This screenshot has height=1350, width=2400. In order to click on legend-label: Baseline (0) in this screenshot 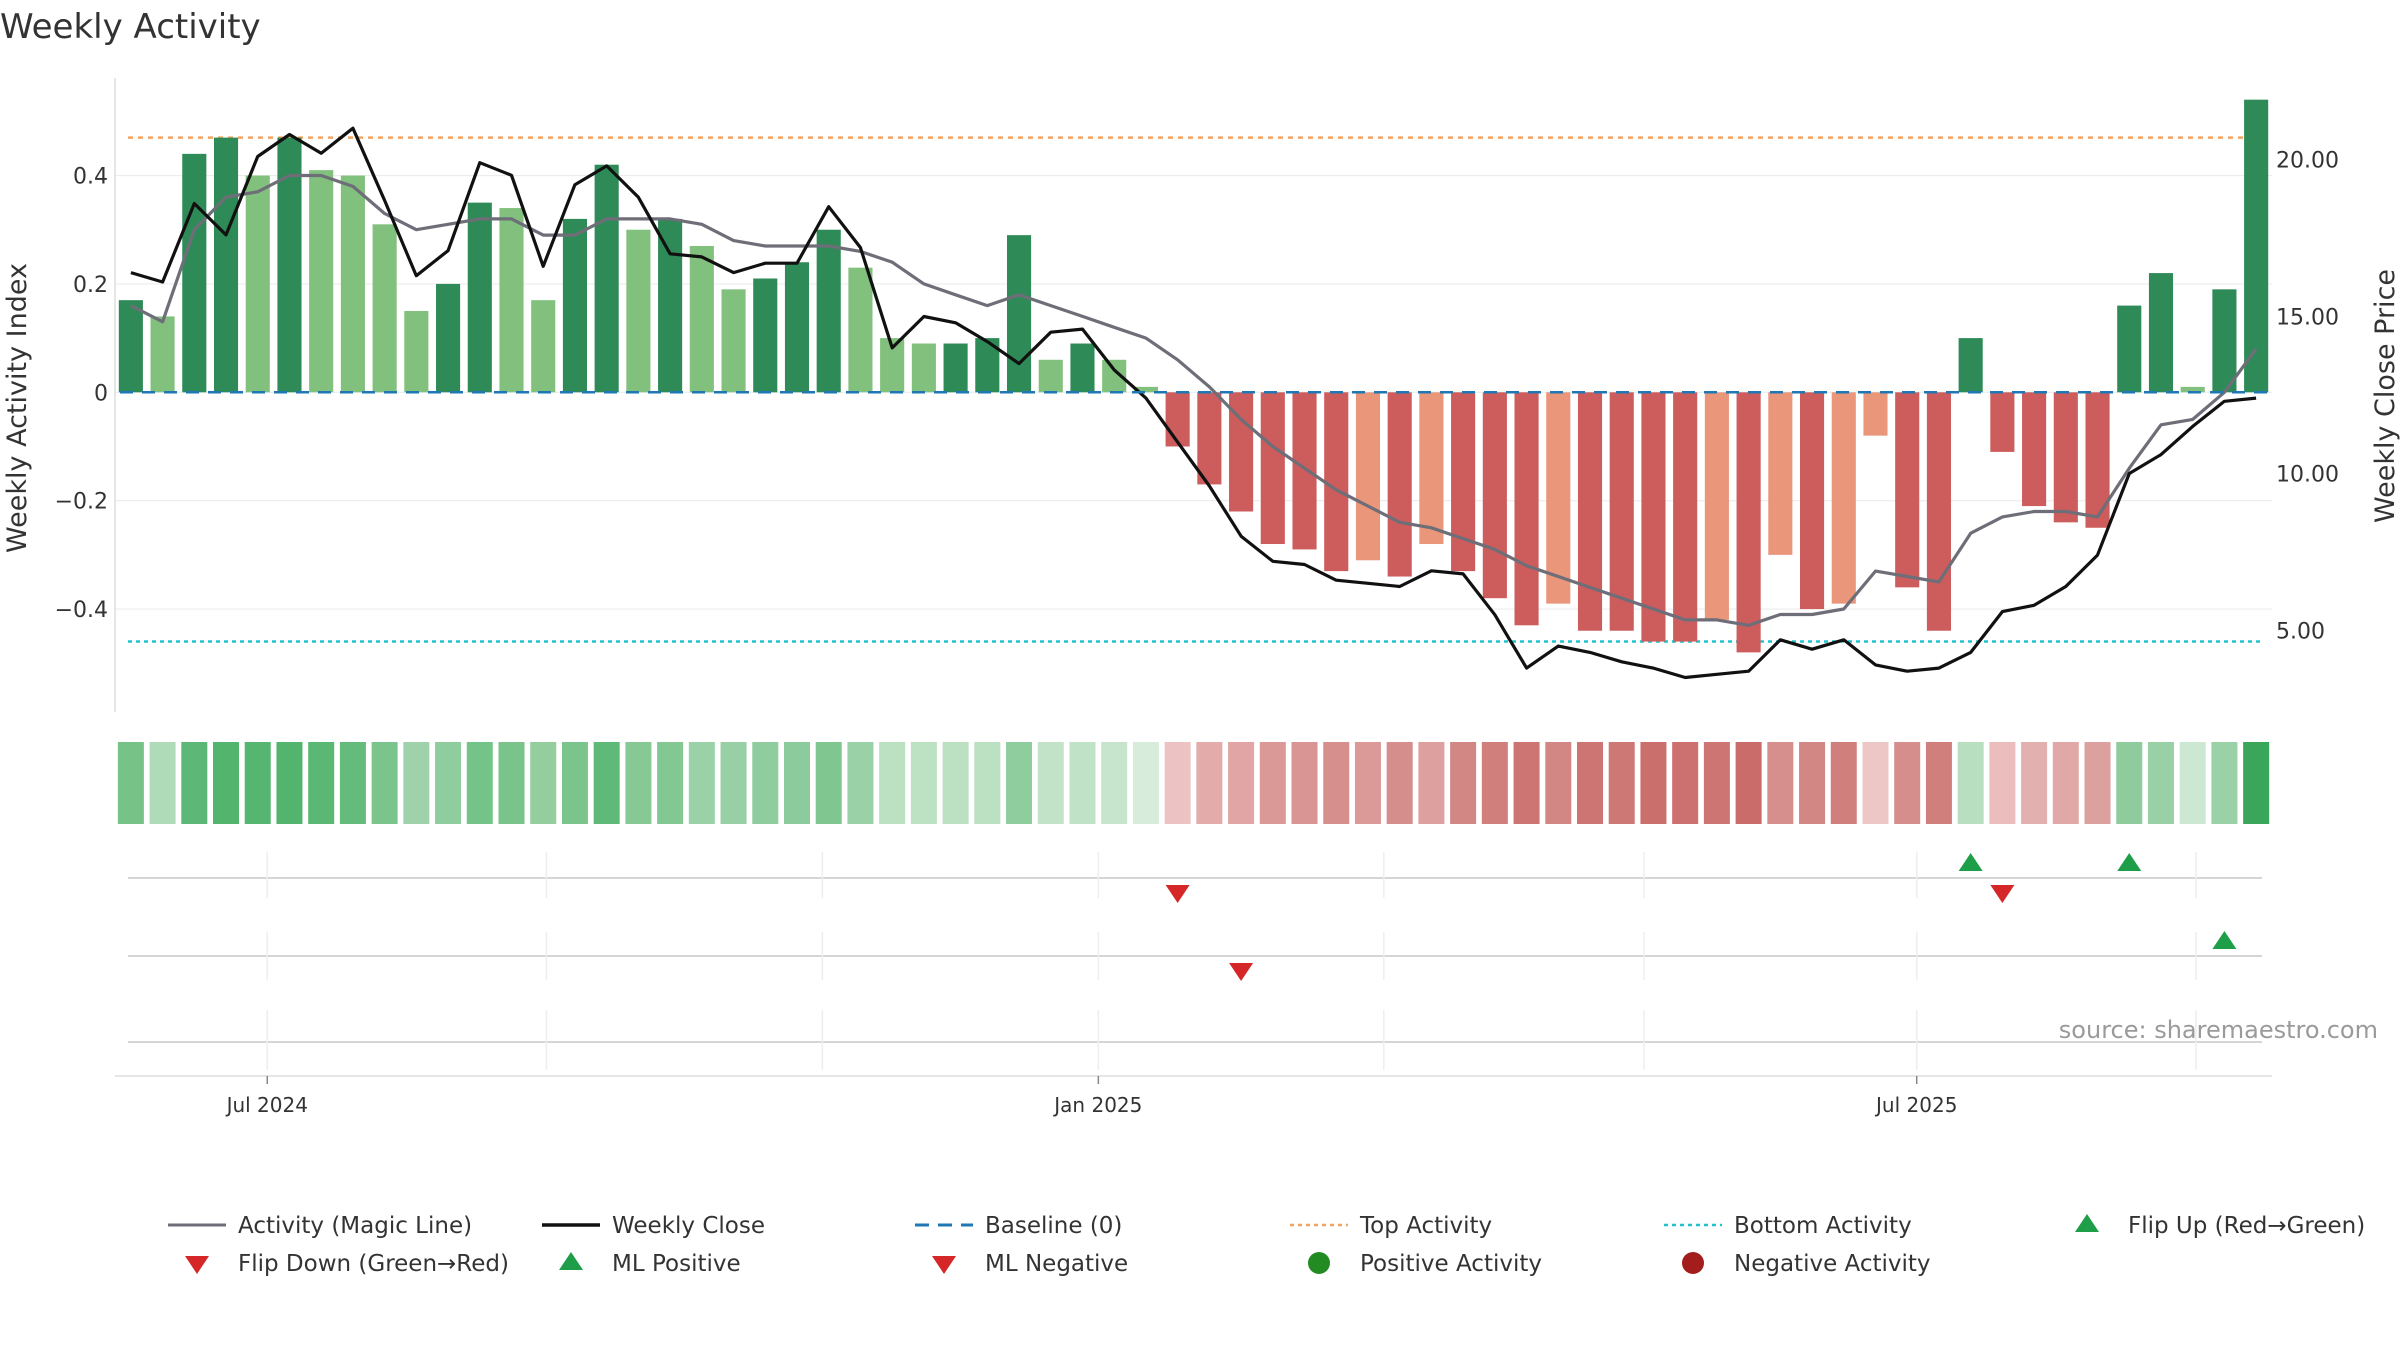, I will do `click(1053, 1226)`.